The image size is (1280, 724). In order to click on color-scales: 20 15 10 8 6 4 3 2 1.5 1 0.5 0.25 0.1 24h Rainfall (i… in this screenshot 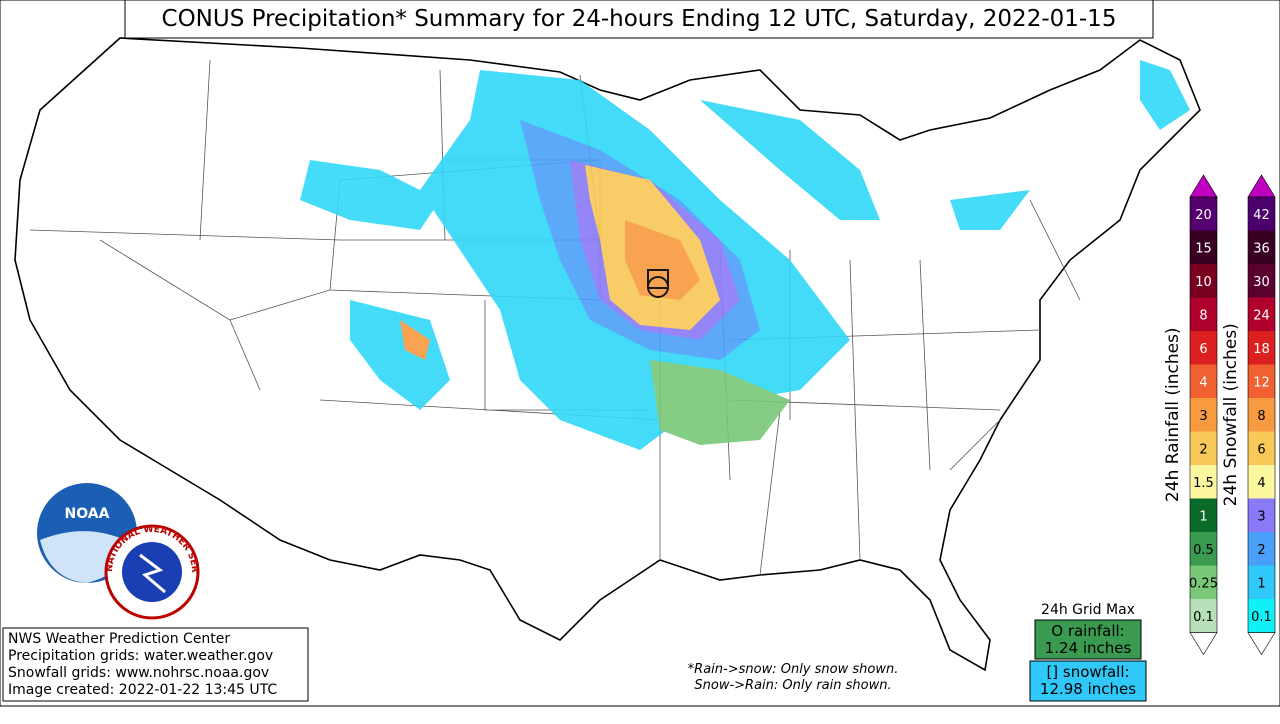, I will do `click(1219, 415)`.